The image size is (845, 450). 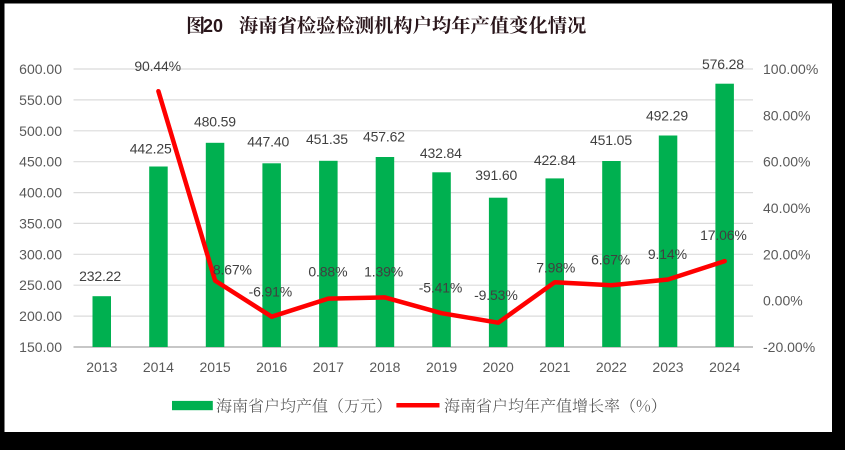 What do you see at coordinates (554, 367) in the screenshot?
I see `svg-text: 2021` at bounding box center [554, 367].